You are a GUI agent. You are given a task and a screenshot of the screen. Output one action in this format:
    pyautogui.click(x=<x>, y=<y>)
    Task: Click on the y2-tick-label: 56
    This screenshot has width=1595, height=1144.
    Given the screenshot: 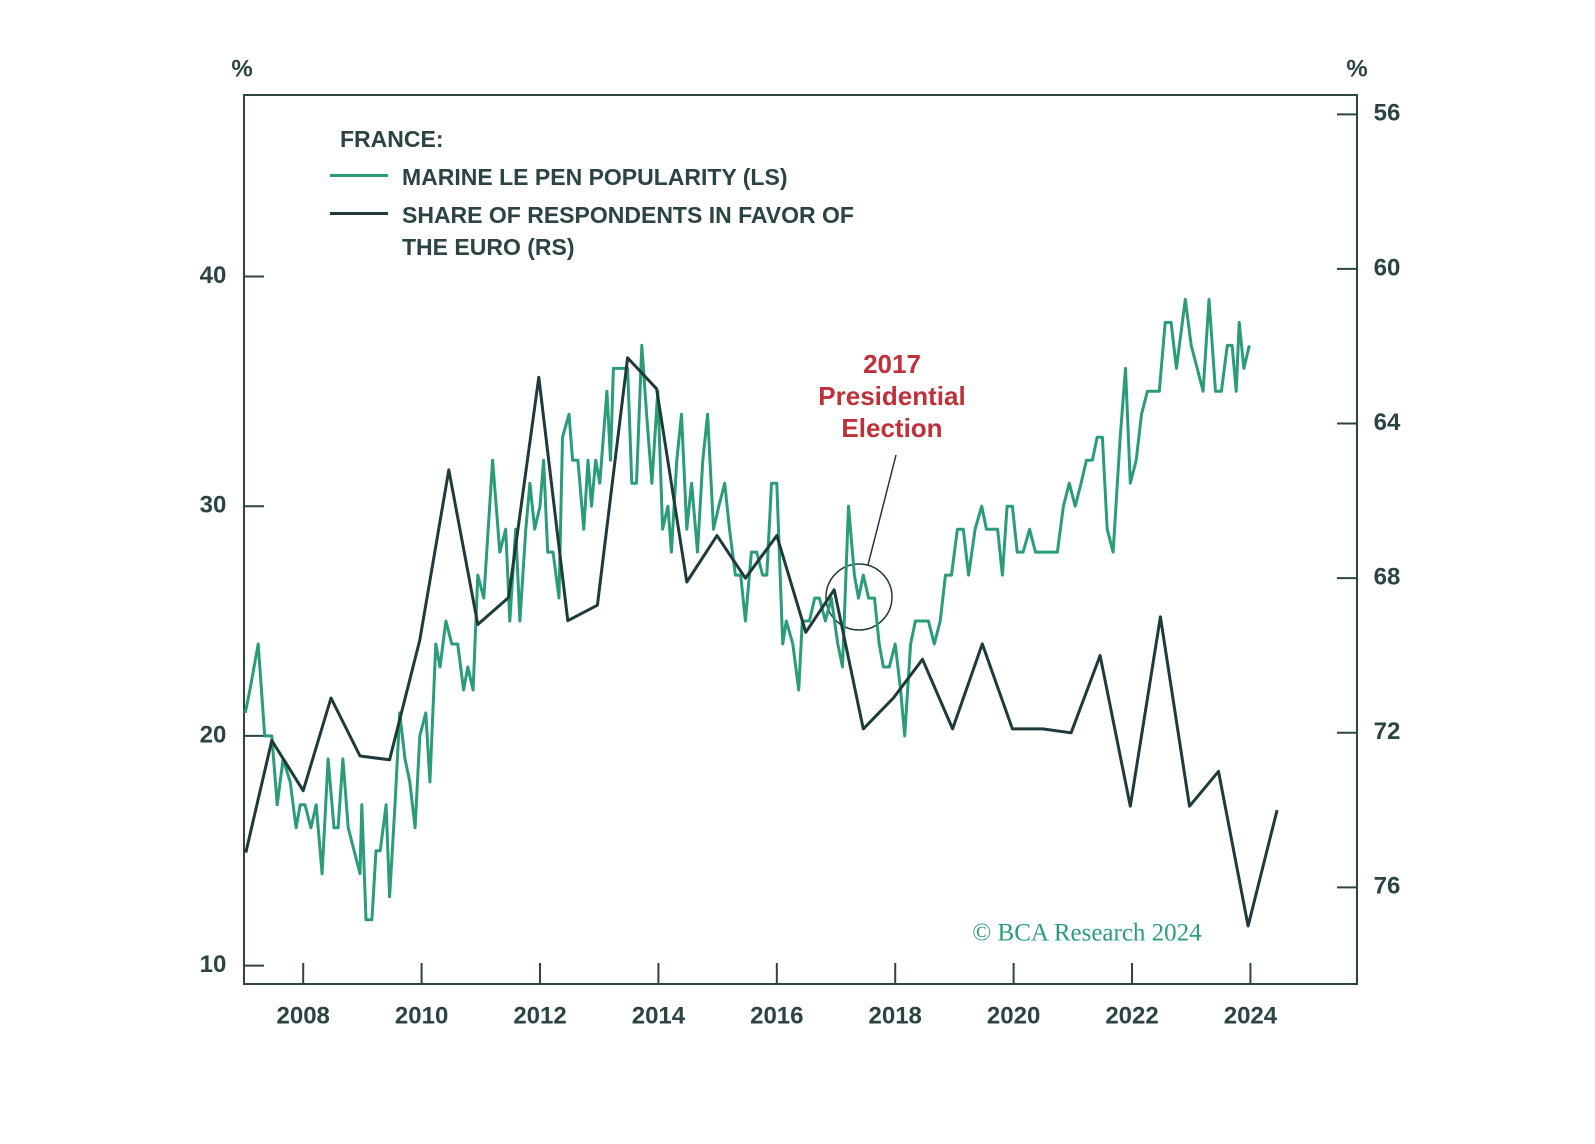 What is the action you would take?
    pyautogui.click(x=1387, y=113)
    